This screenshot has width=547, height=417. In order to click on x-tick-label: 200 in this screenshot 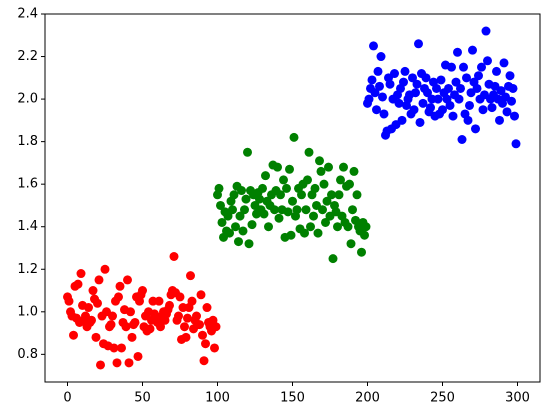, I will do `click(367, 398)`.